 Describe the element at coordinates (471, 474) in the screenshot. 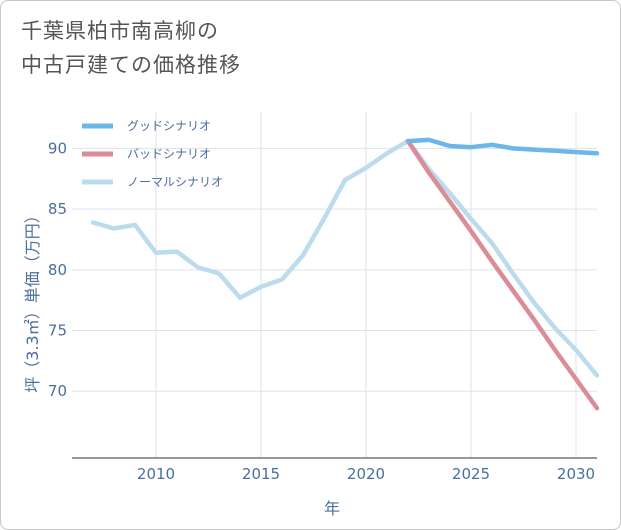

I see `x-tick-label-2025: 2025` at that location.